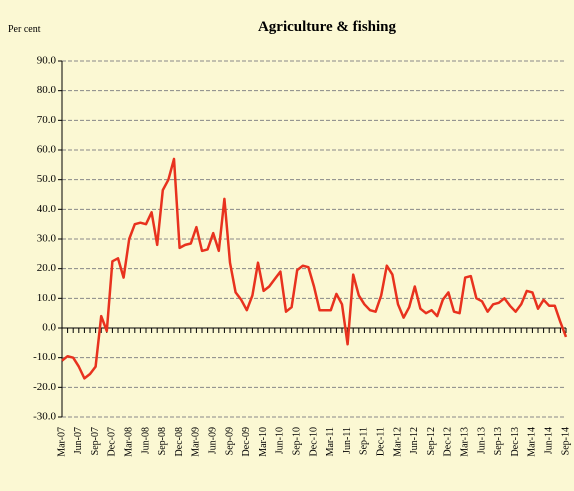 The image size is (574, 491). What do you see at coordinates (95, 441) in the screenshot?
I see `x-tick-label: Sep-07` at bounding box center [95, 441].